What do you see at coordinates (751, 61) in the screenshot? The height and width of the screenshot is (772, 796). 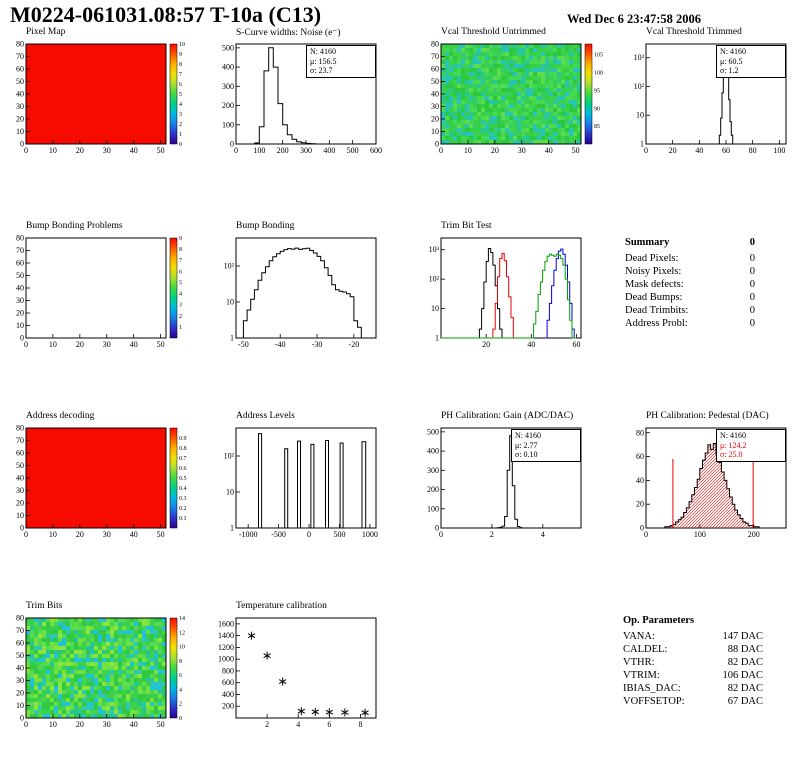 I see `stats-box: N: 4160 μ: 60.5 σ: 1.2` at bounding box center [751, 61].